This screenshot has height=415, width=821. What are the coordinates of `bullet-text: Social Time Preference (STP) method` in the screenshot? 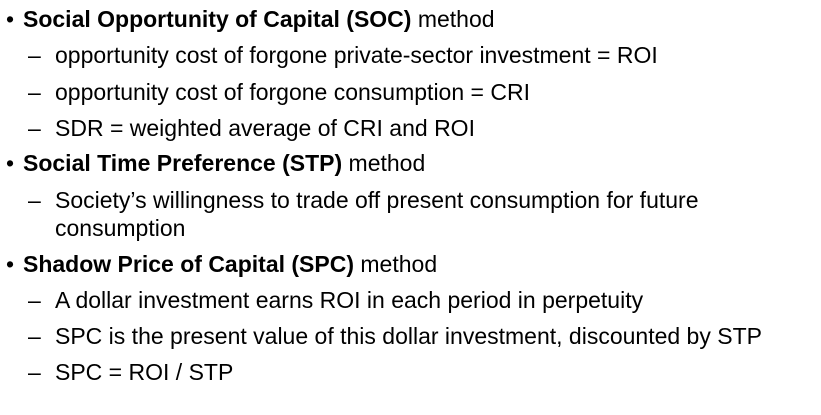 It's located at (224, 163).